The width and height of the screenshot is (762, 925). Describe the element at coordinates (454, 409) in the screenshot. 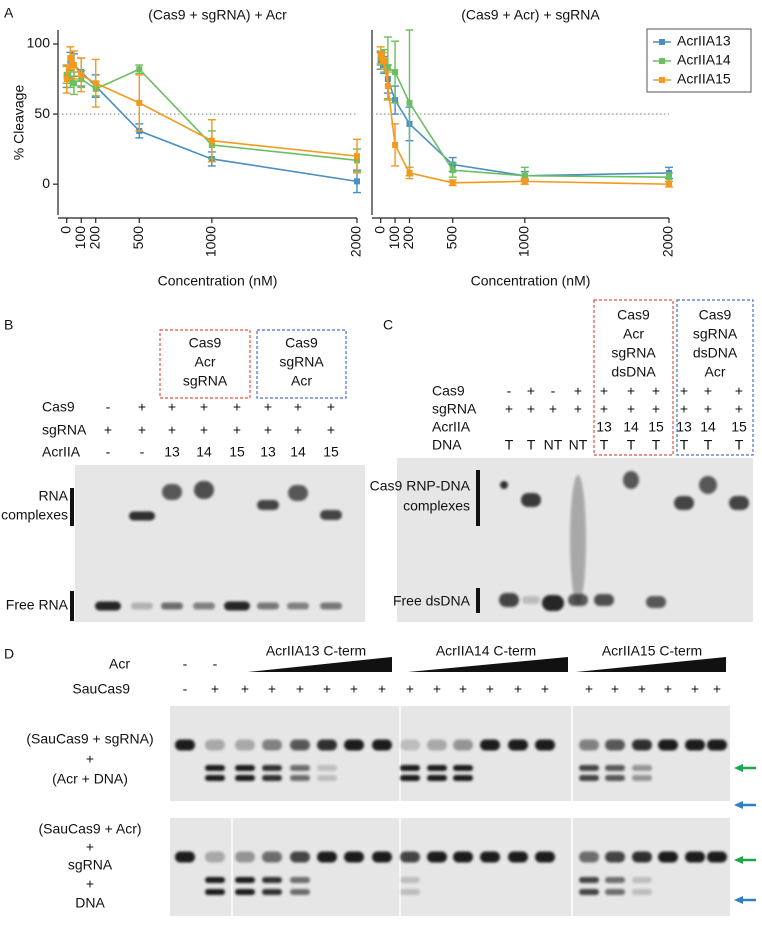

I see `row-label: sgRNA` at that location.